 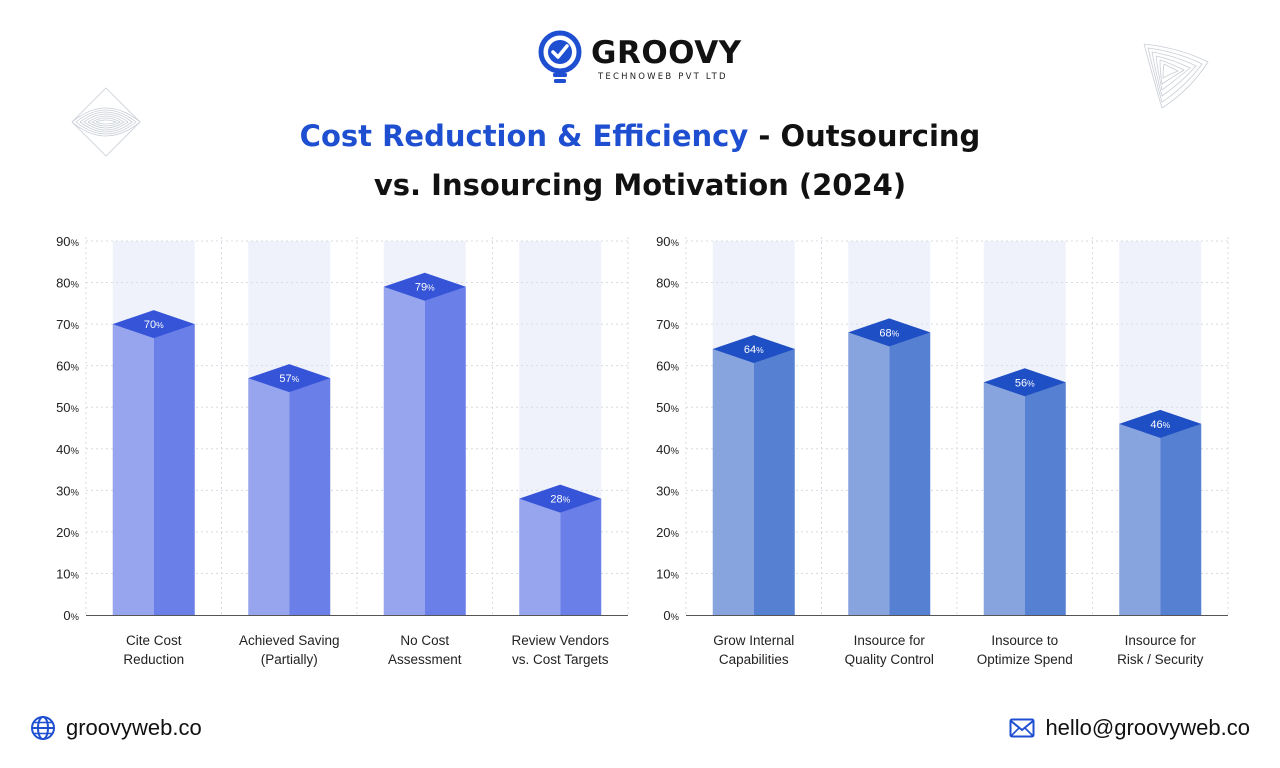 I want to click on x-category-label: Insource for Risk / Security, so click(x=1160, y=650).